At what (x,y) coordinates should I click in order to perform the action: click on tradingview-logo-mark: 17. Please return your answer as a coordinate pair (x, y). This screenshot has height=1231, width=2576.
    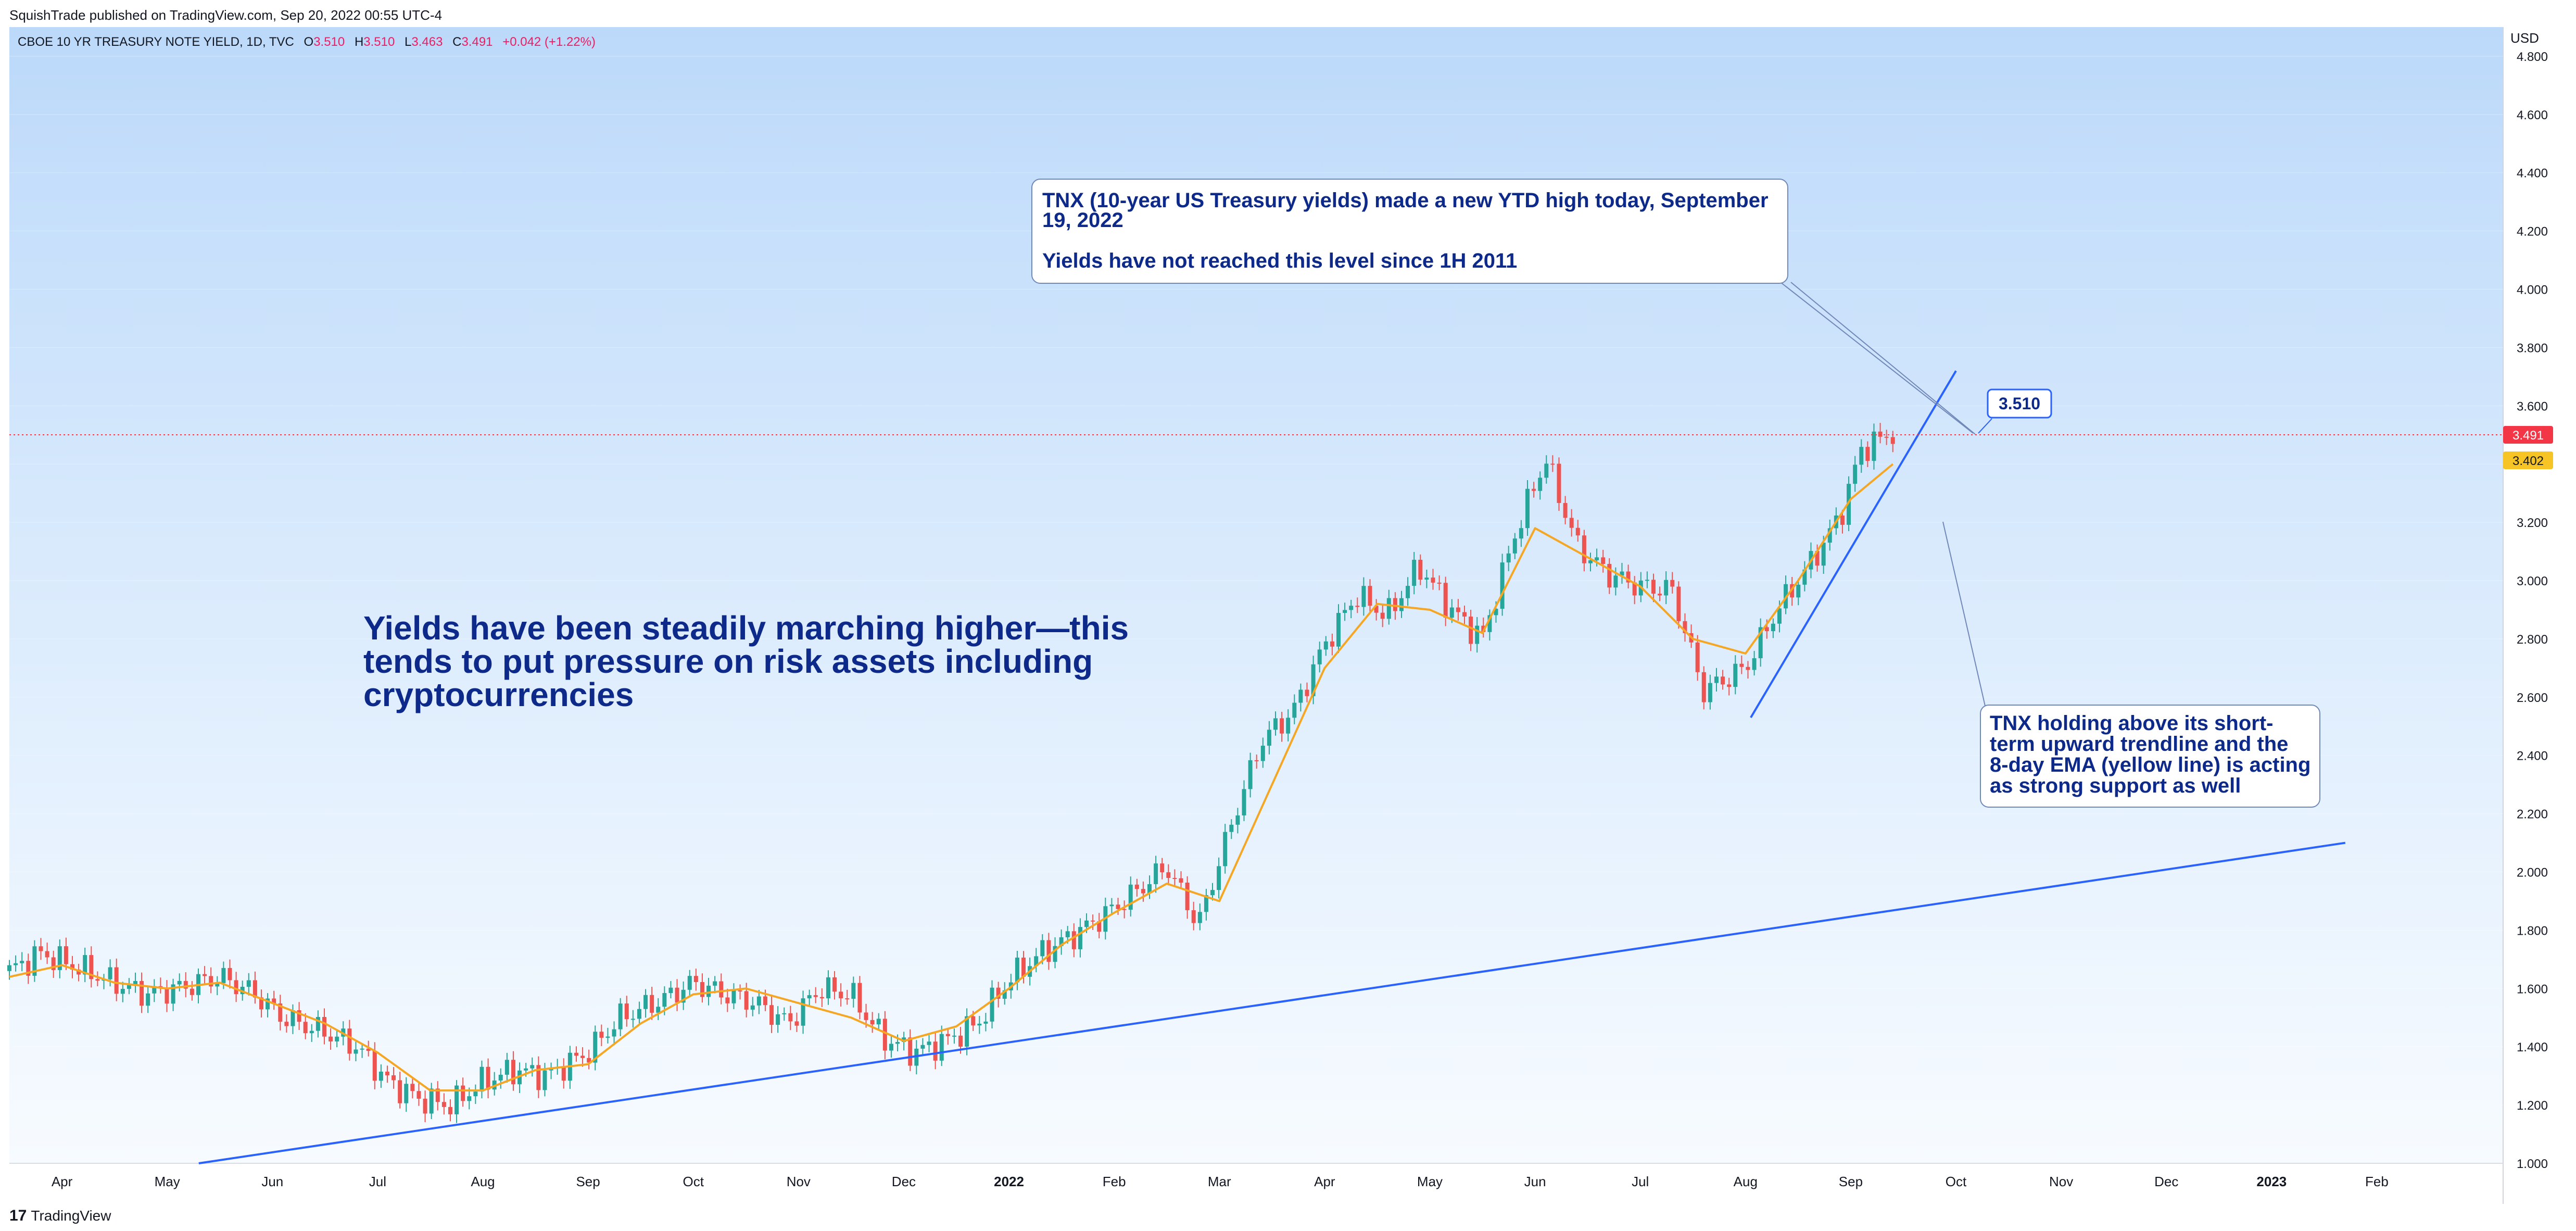
    Looking at the image, I should click on (18, 1215).